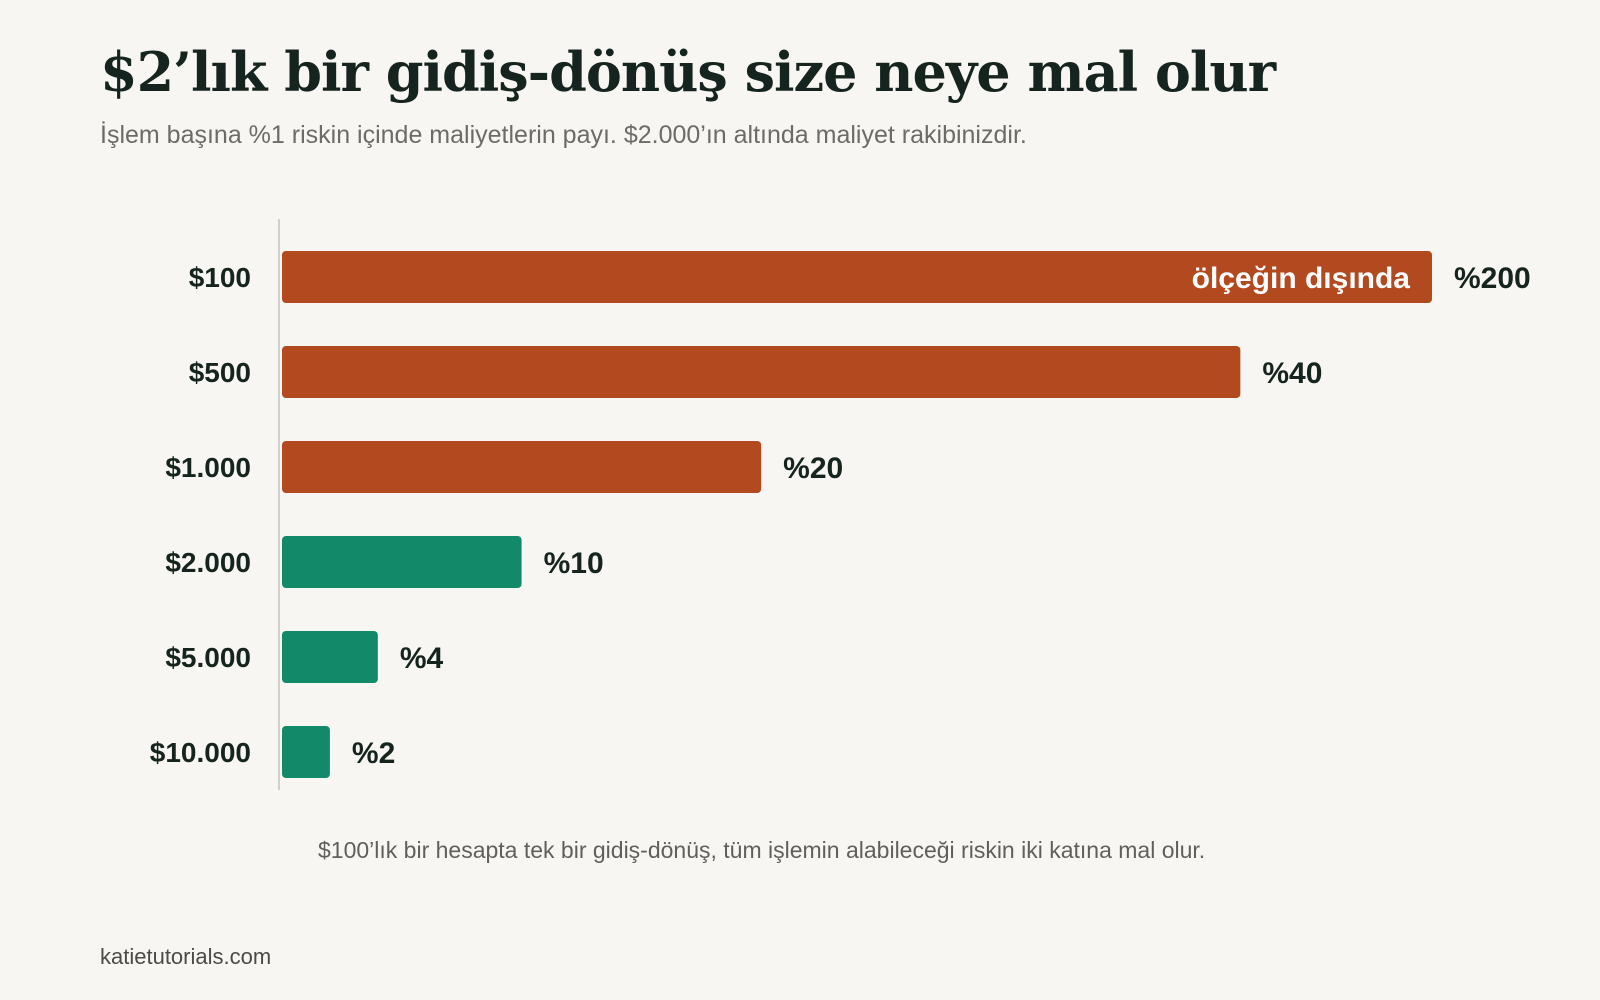 The width and height of the screenshot is (1600, 1000). What do you see at coordinates (813, 468) in the screenshot?
I see `value-label: %20` at bounding box center [813, 468].